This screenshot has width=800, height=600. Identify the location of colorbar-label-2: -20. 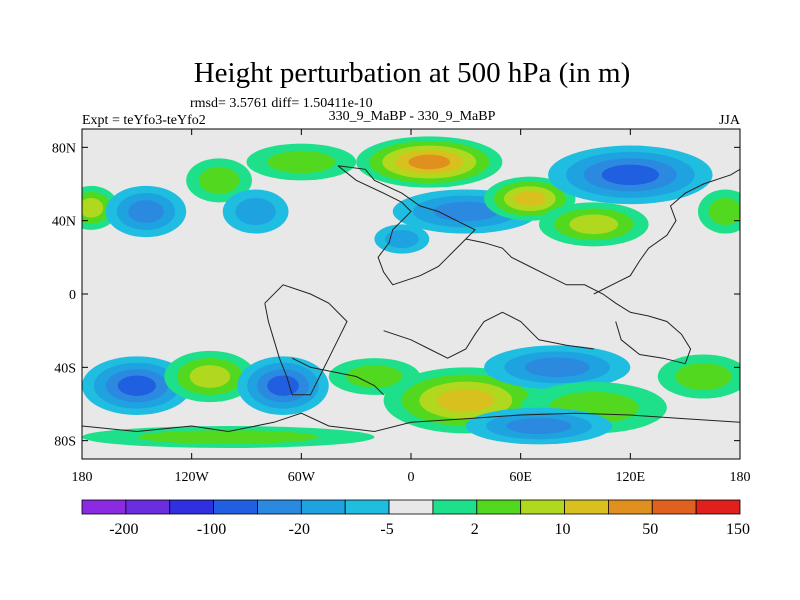
(299, 529).